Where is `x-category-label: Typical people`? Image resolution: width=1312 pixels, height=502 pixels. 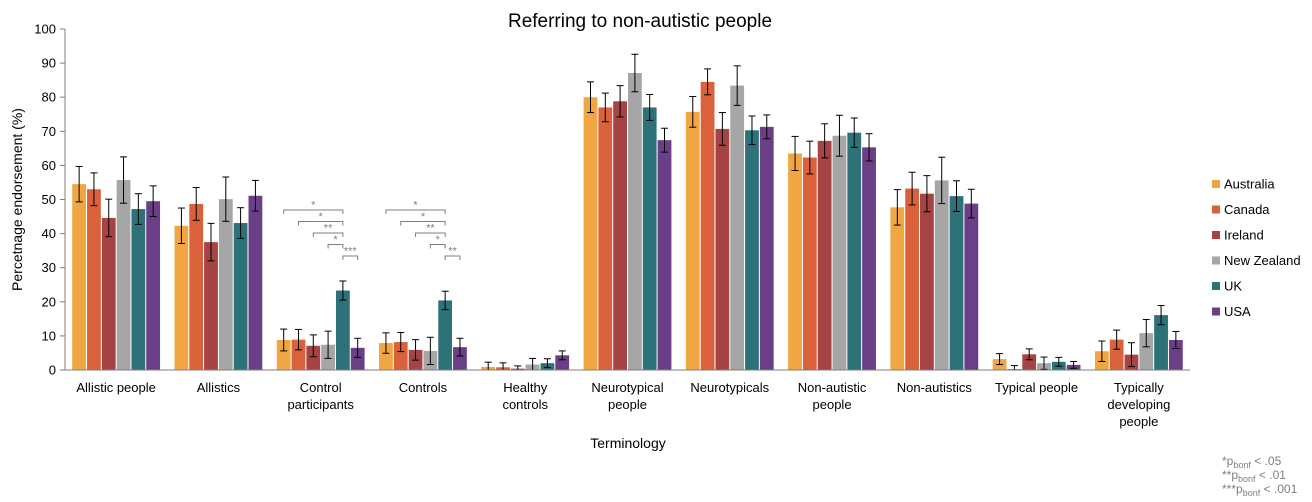
x-category-label: Typical people is located at coordinates (1036, 387).